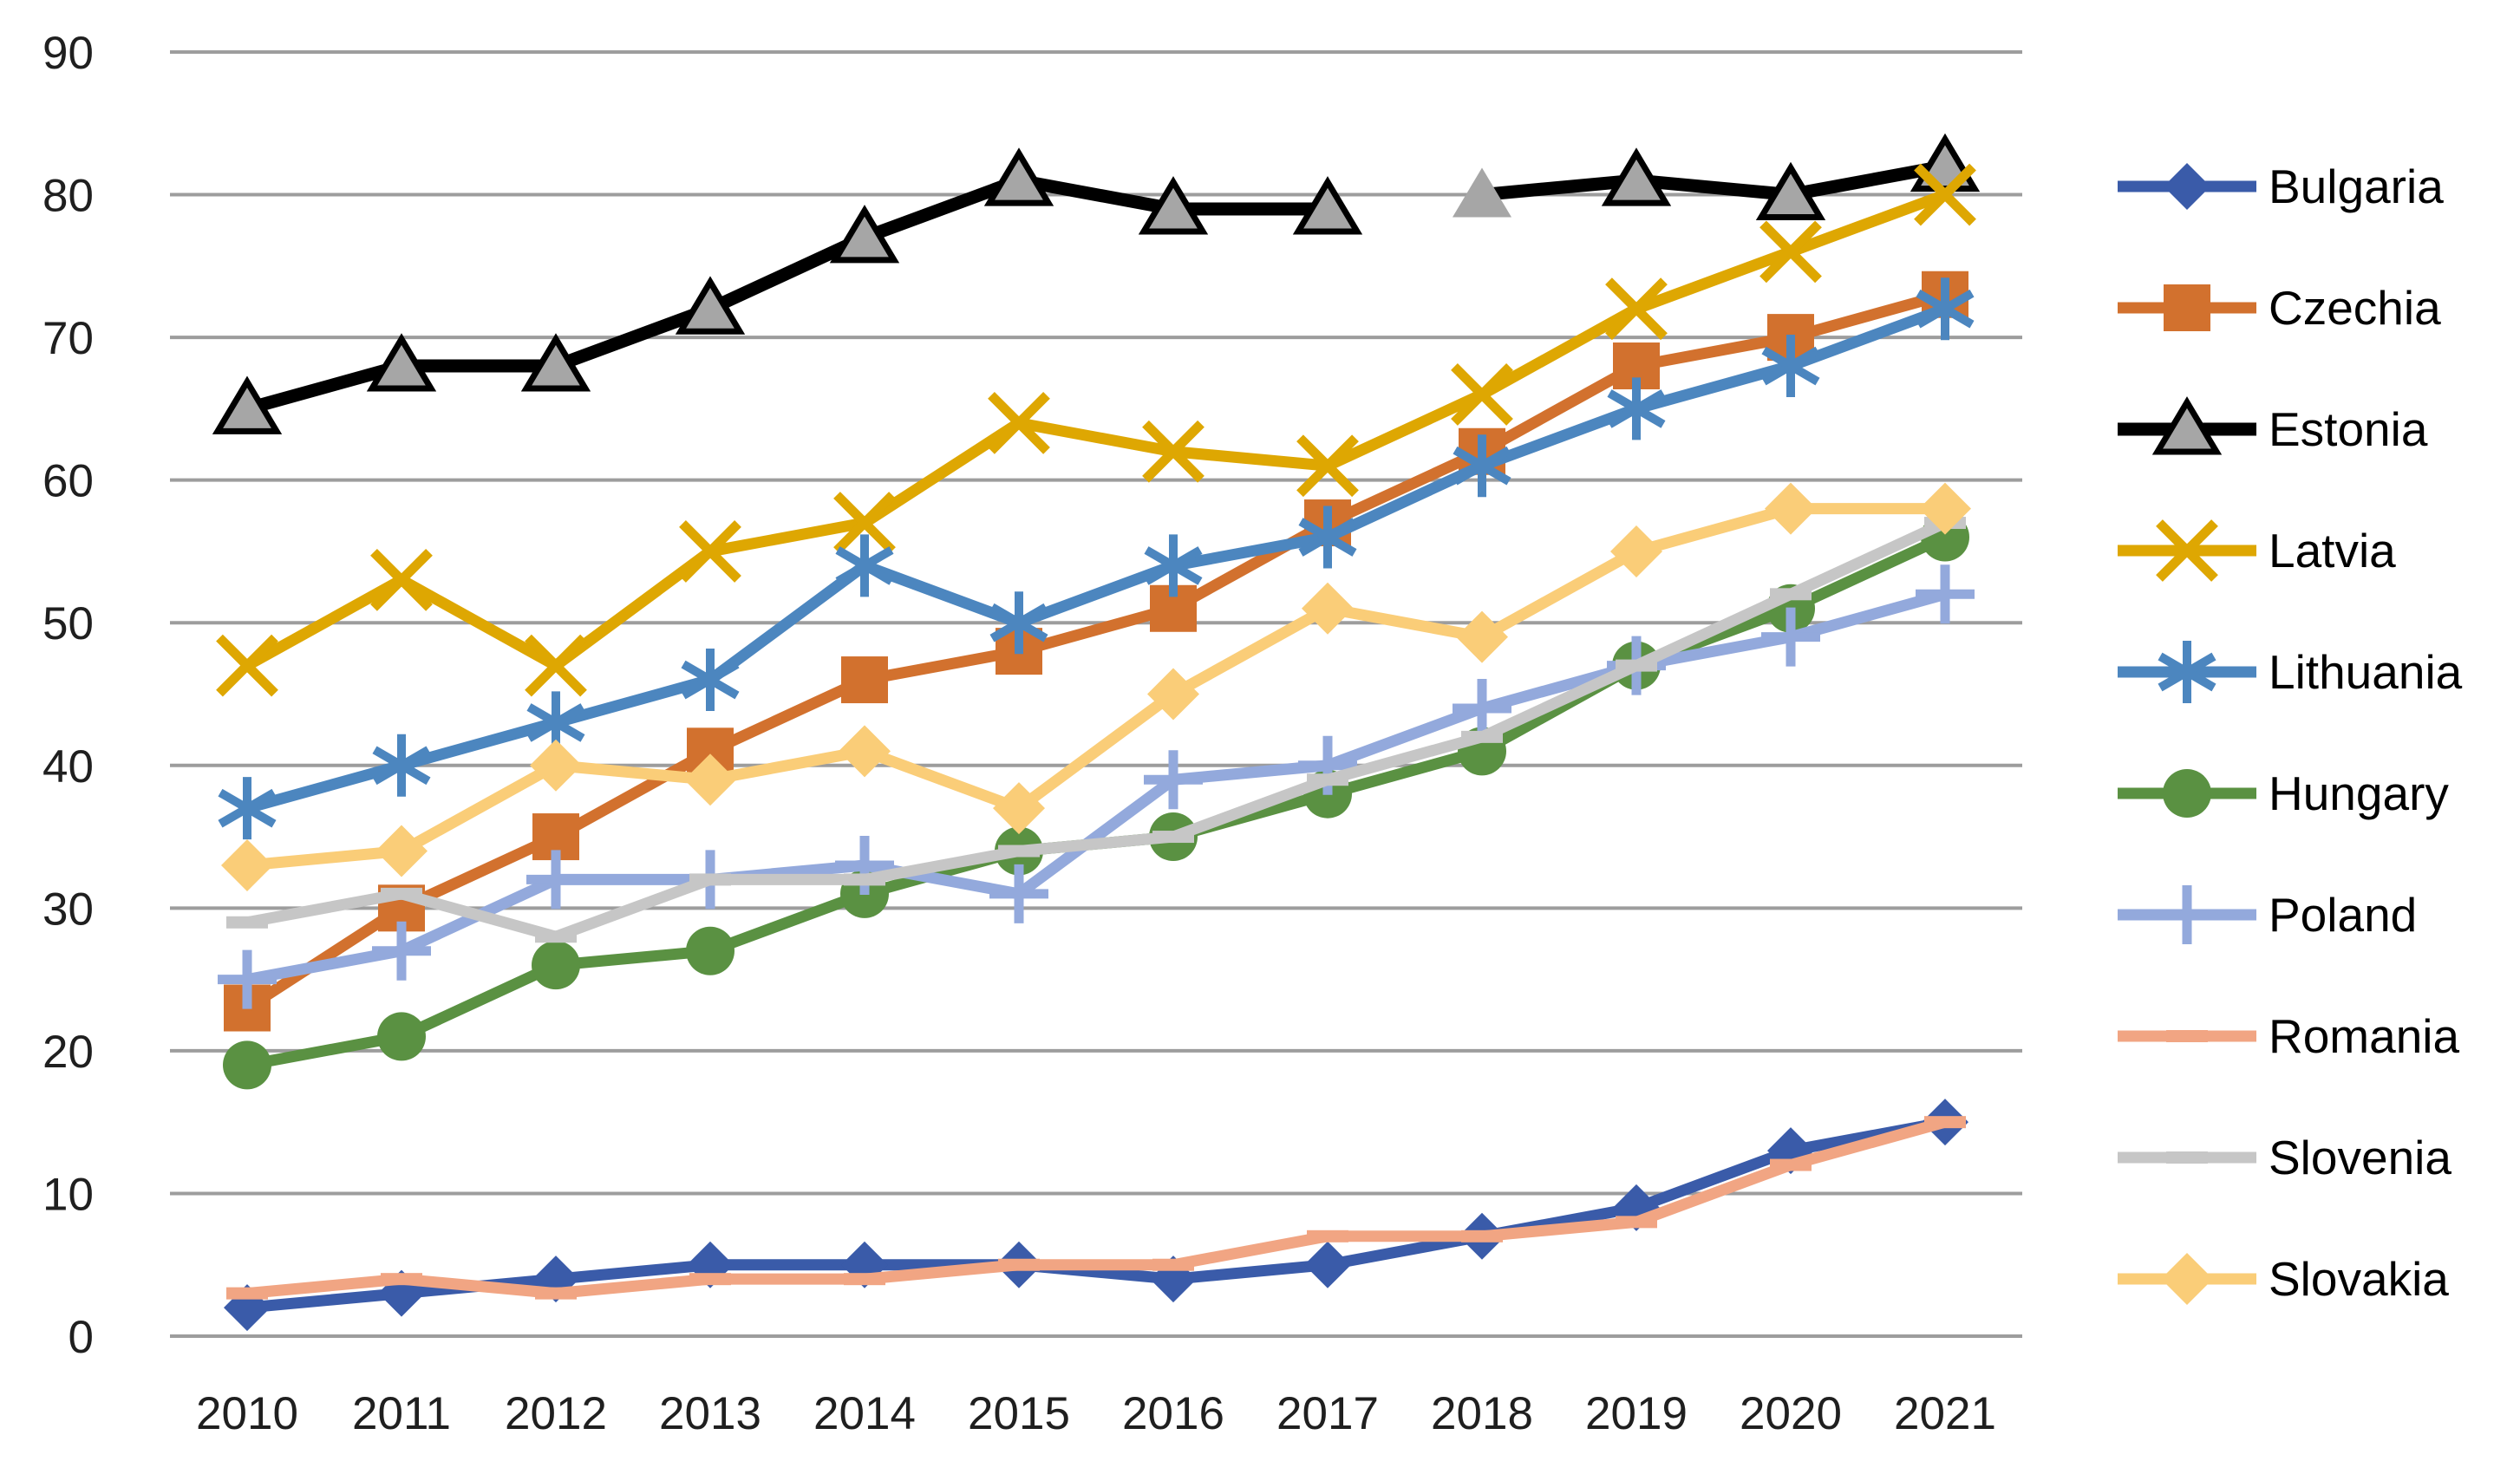  What do you see at coordinates (1096, 283) in the screenshot?
I see `series-estonia` at bounding box center [1096, 283].